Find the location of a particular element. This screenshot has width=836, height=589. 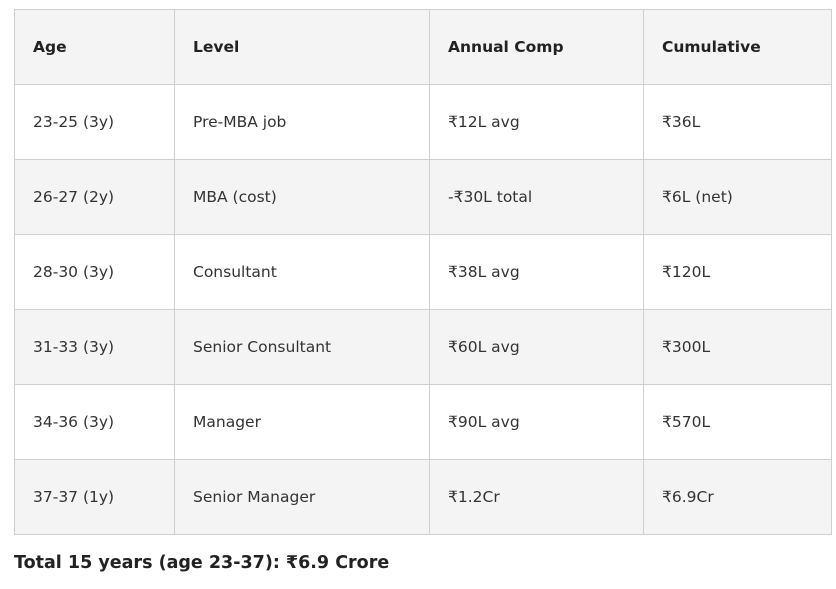

cell-annual-comp: ₹90L avg is located at coordinates (536, 422).